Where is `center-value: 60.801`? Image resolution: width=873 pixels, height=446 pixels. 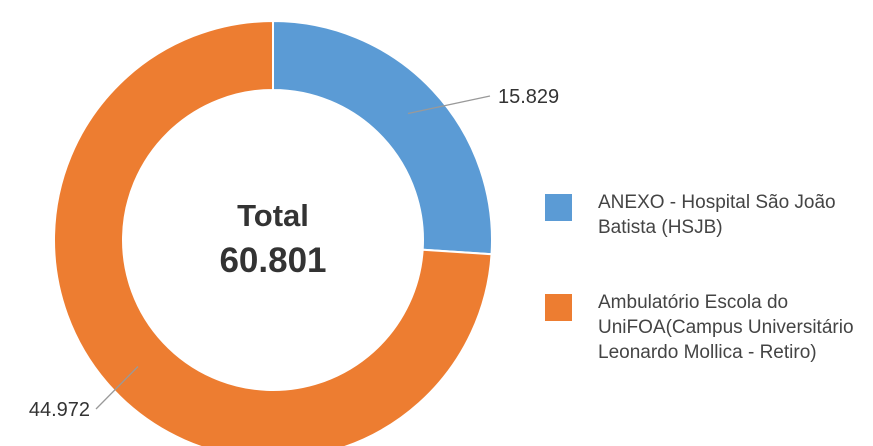
center-value: 60.801 is located at coordinates (272, 260).